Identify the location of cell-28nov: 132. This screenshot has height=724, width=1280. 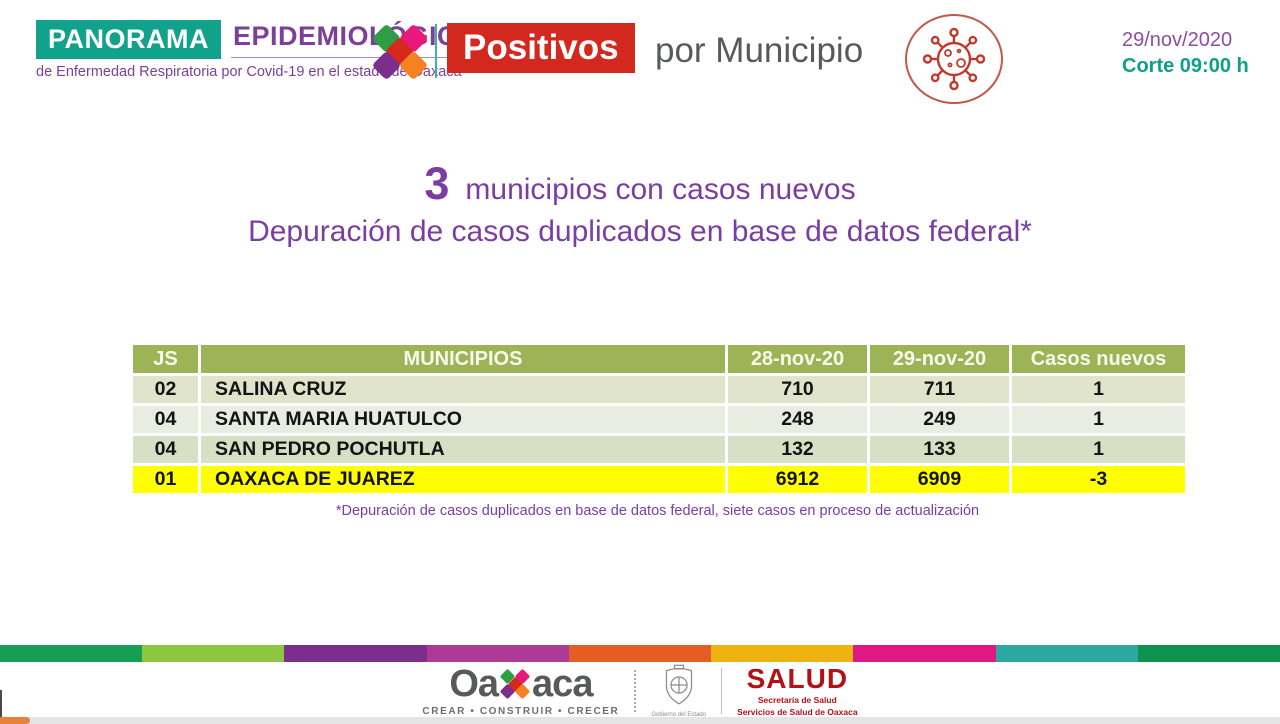
(797, 449).